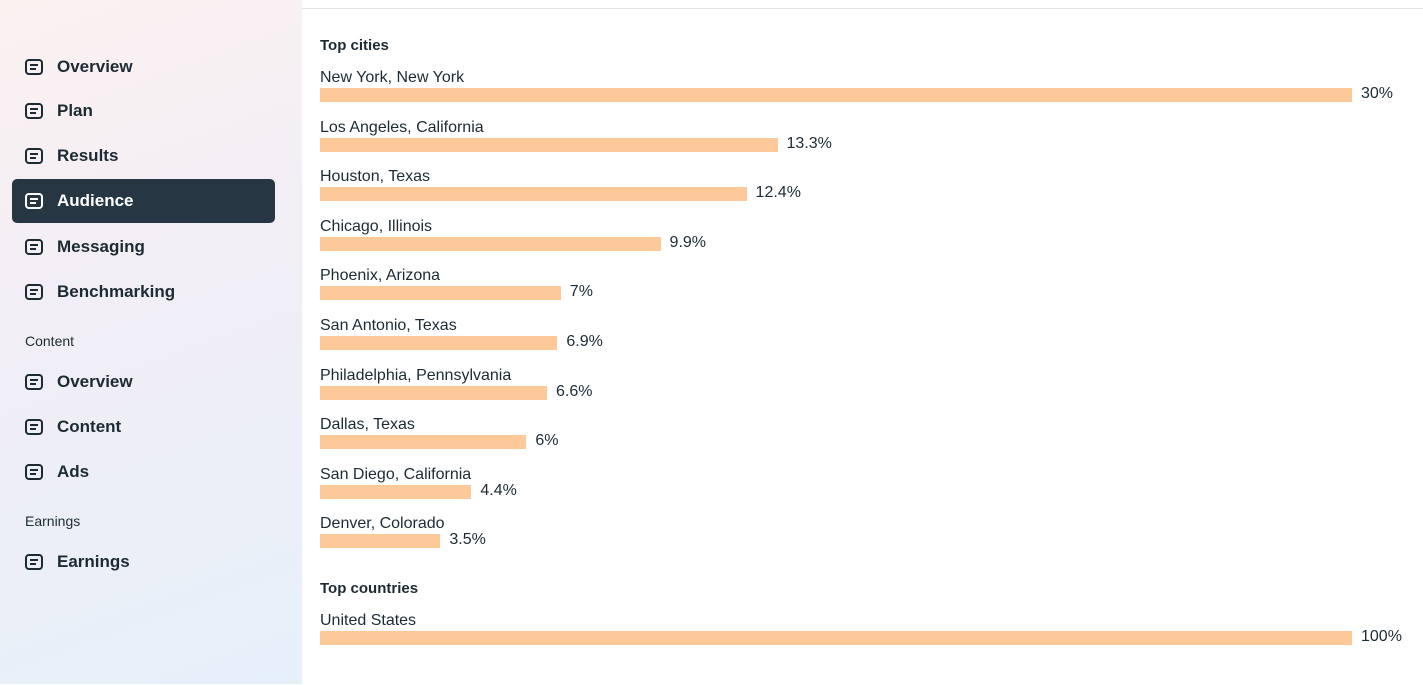 The width and height of the screenshot is (1423, 685). Describe the element at coordinates (388, 325) in the screenshot. I see `city-label: San Antonio, Texas` at that location.